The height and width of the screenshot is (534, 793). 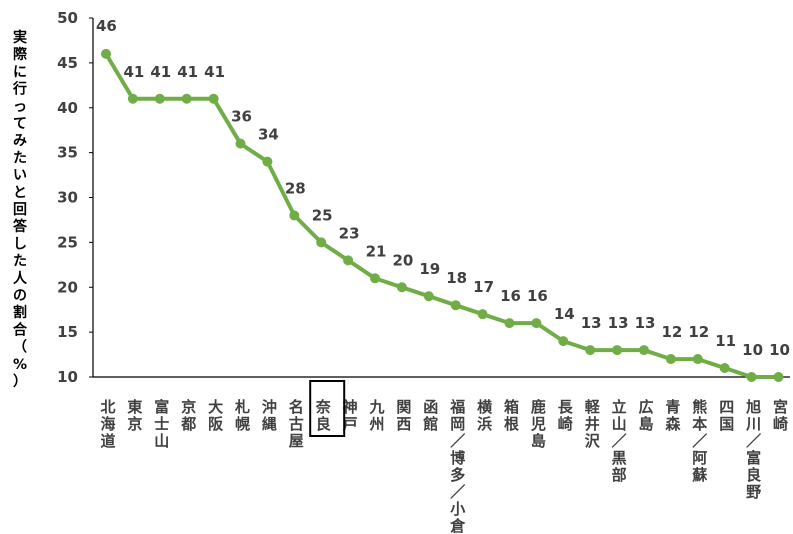 I want to click on y-tick-label: 45, so click(x=67, y=63).